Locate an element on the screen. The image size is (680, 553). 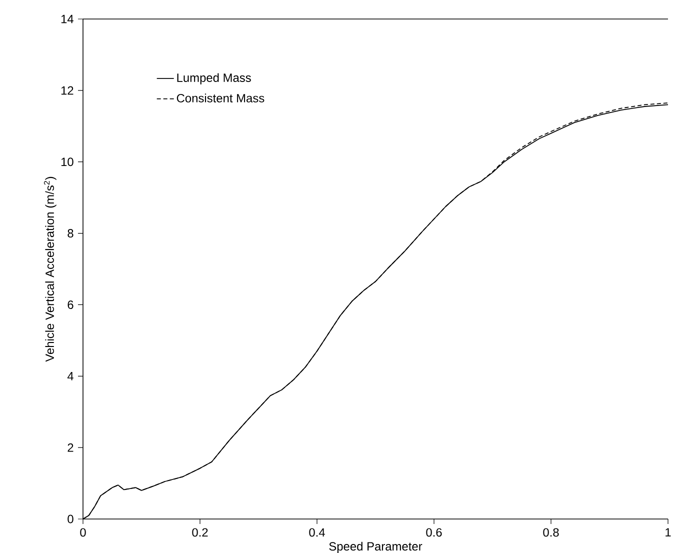
x-tick-label: 0.8 is located at coordinates (551, 532).